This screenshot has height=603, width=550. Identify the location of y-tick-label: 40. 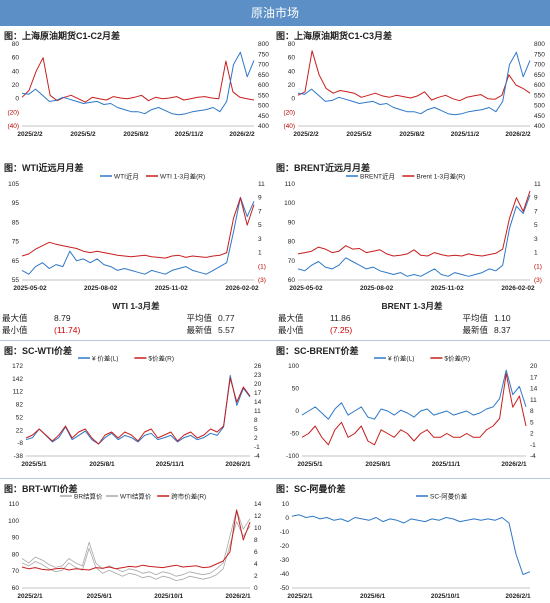
(16, 71).